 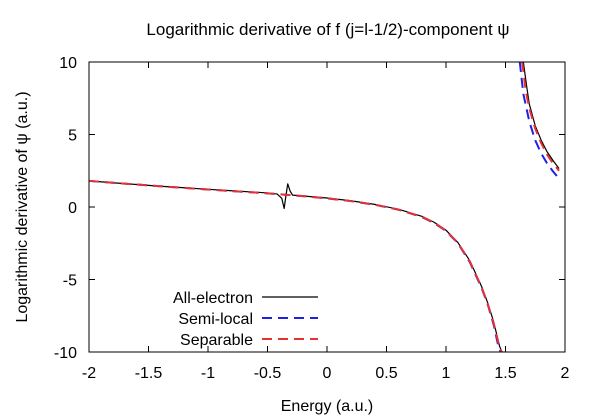 I want to click on x-tick-label: 0.5, so click(x=386, y=373).